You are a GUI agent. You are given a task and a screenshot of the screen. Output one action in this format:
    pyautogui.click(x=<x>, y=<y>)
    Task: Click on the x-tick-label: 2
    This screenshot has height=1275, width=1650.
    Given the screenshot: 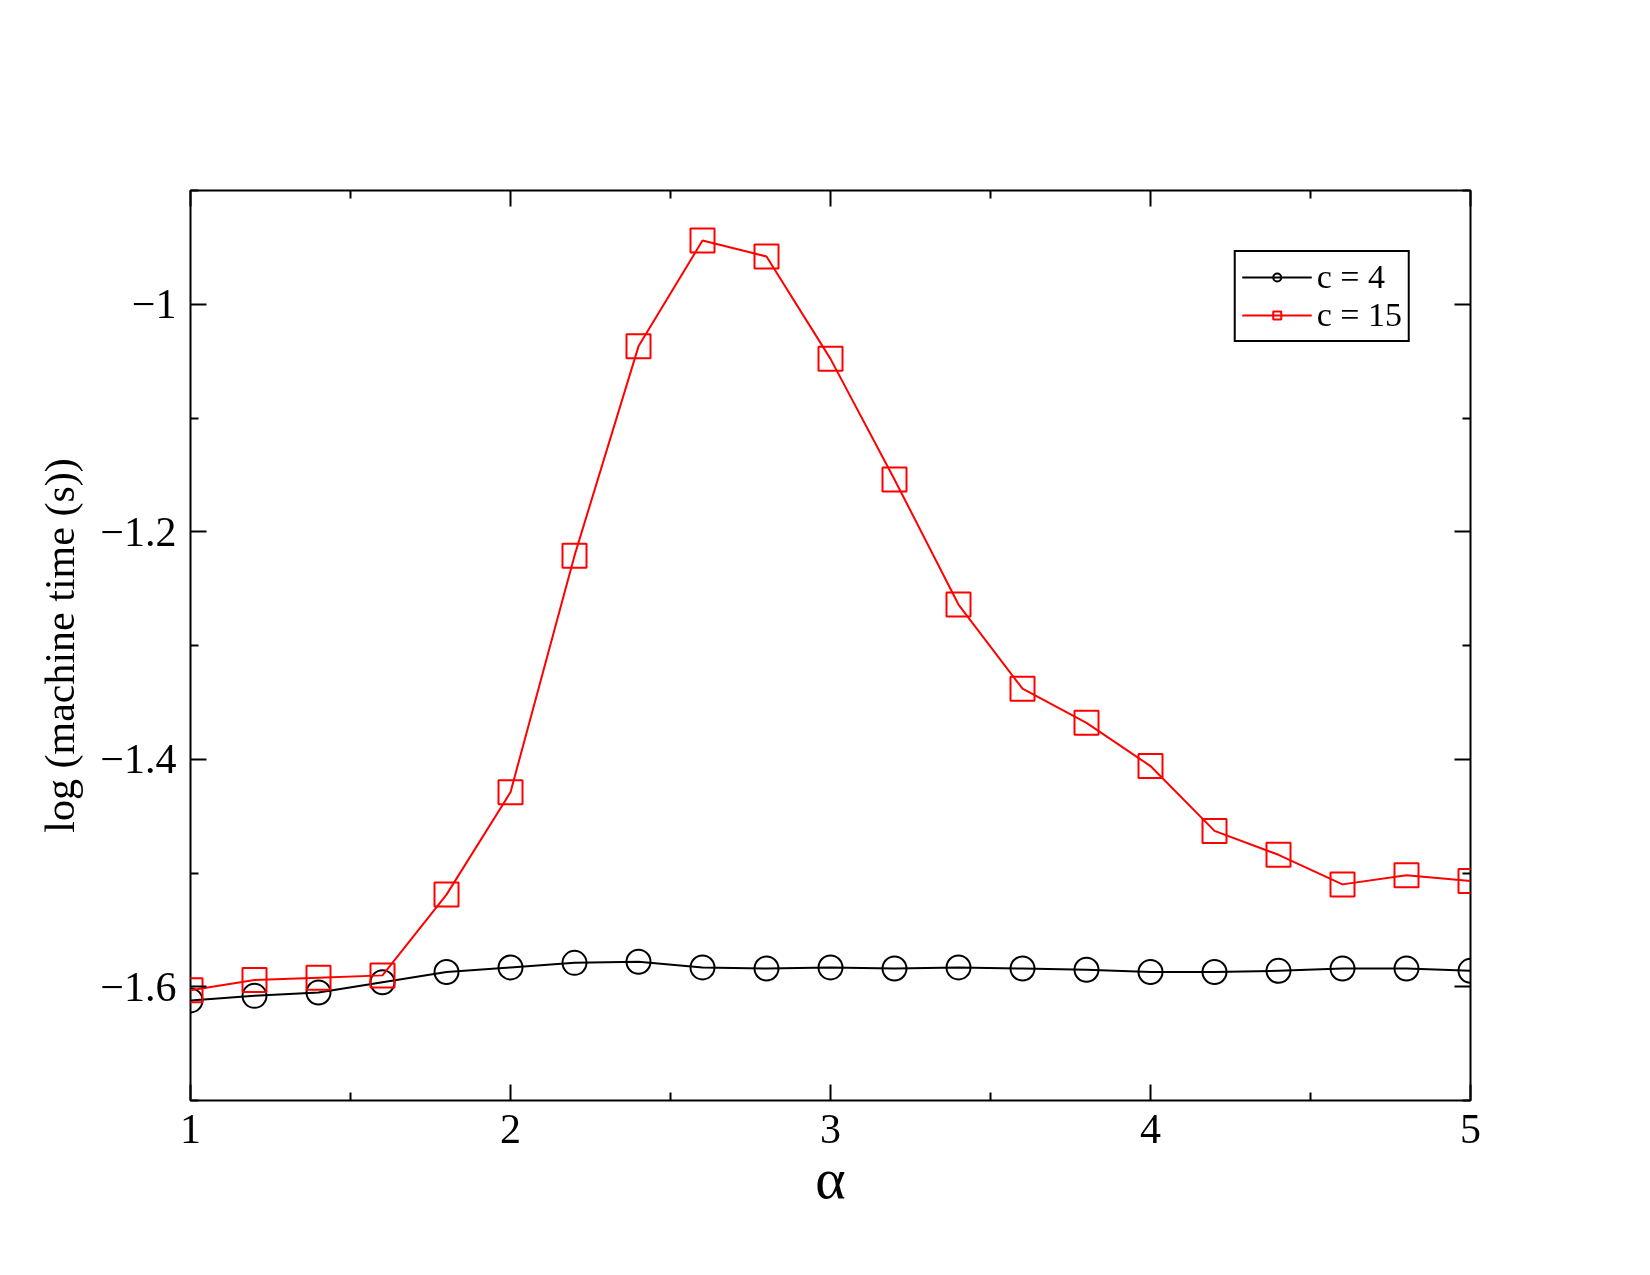 What is the action you would take?
    pyautogui.click(x=510, y=1128)
    